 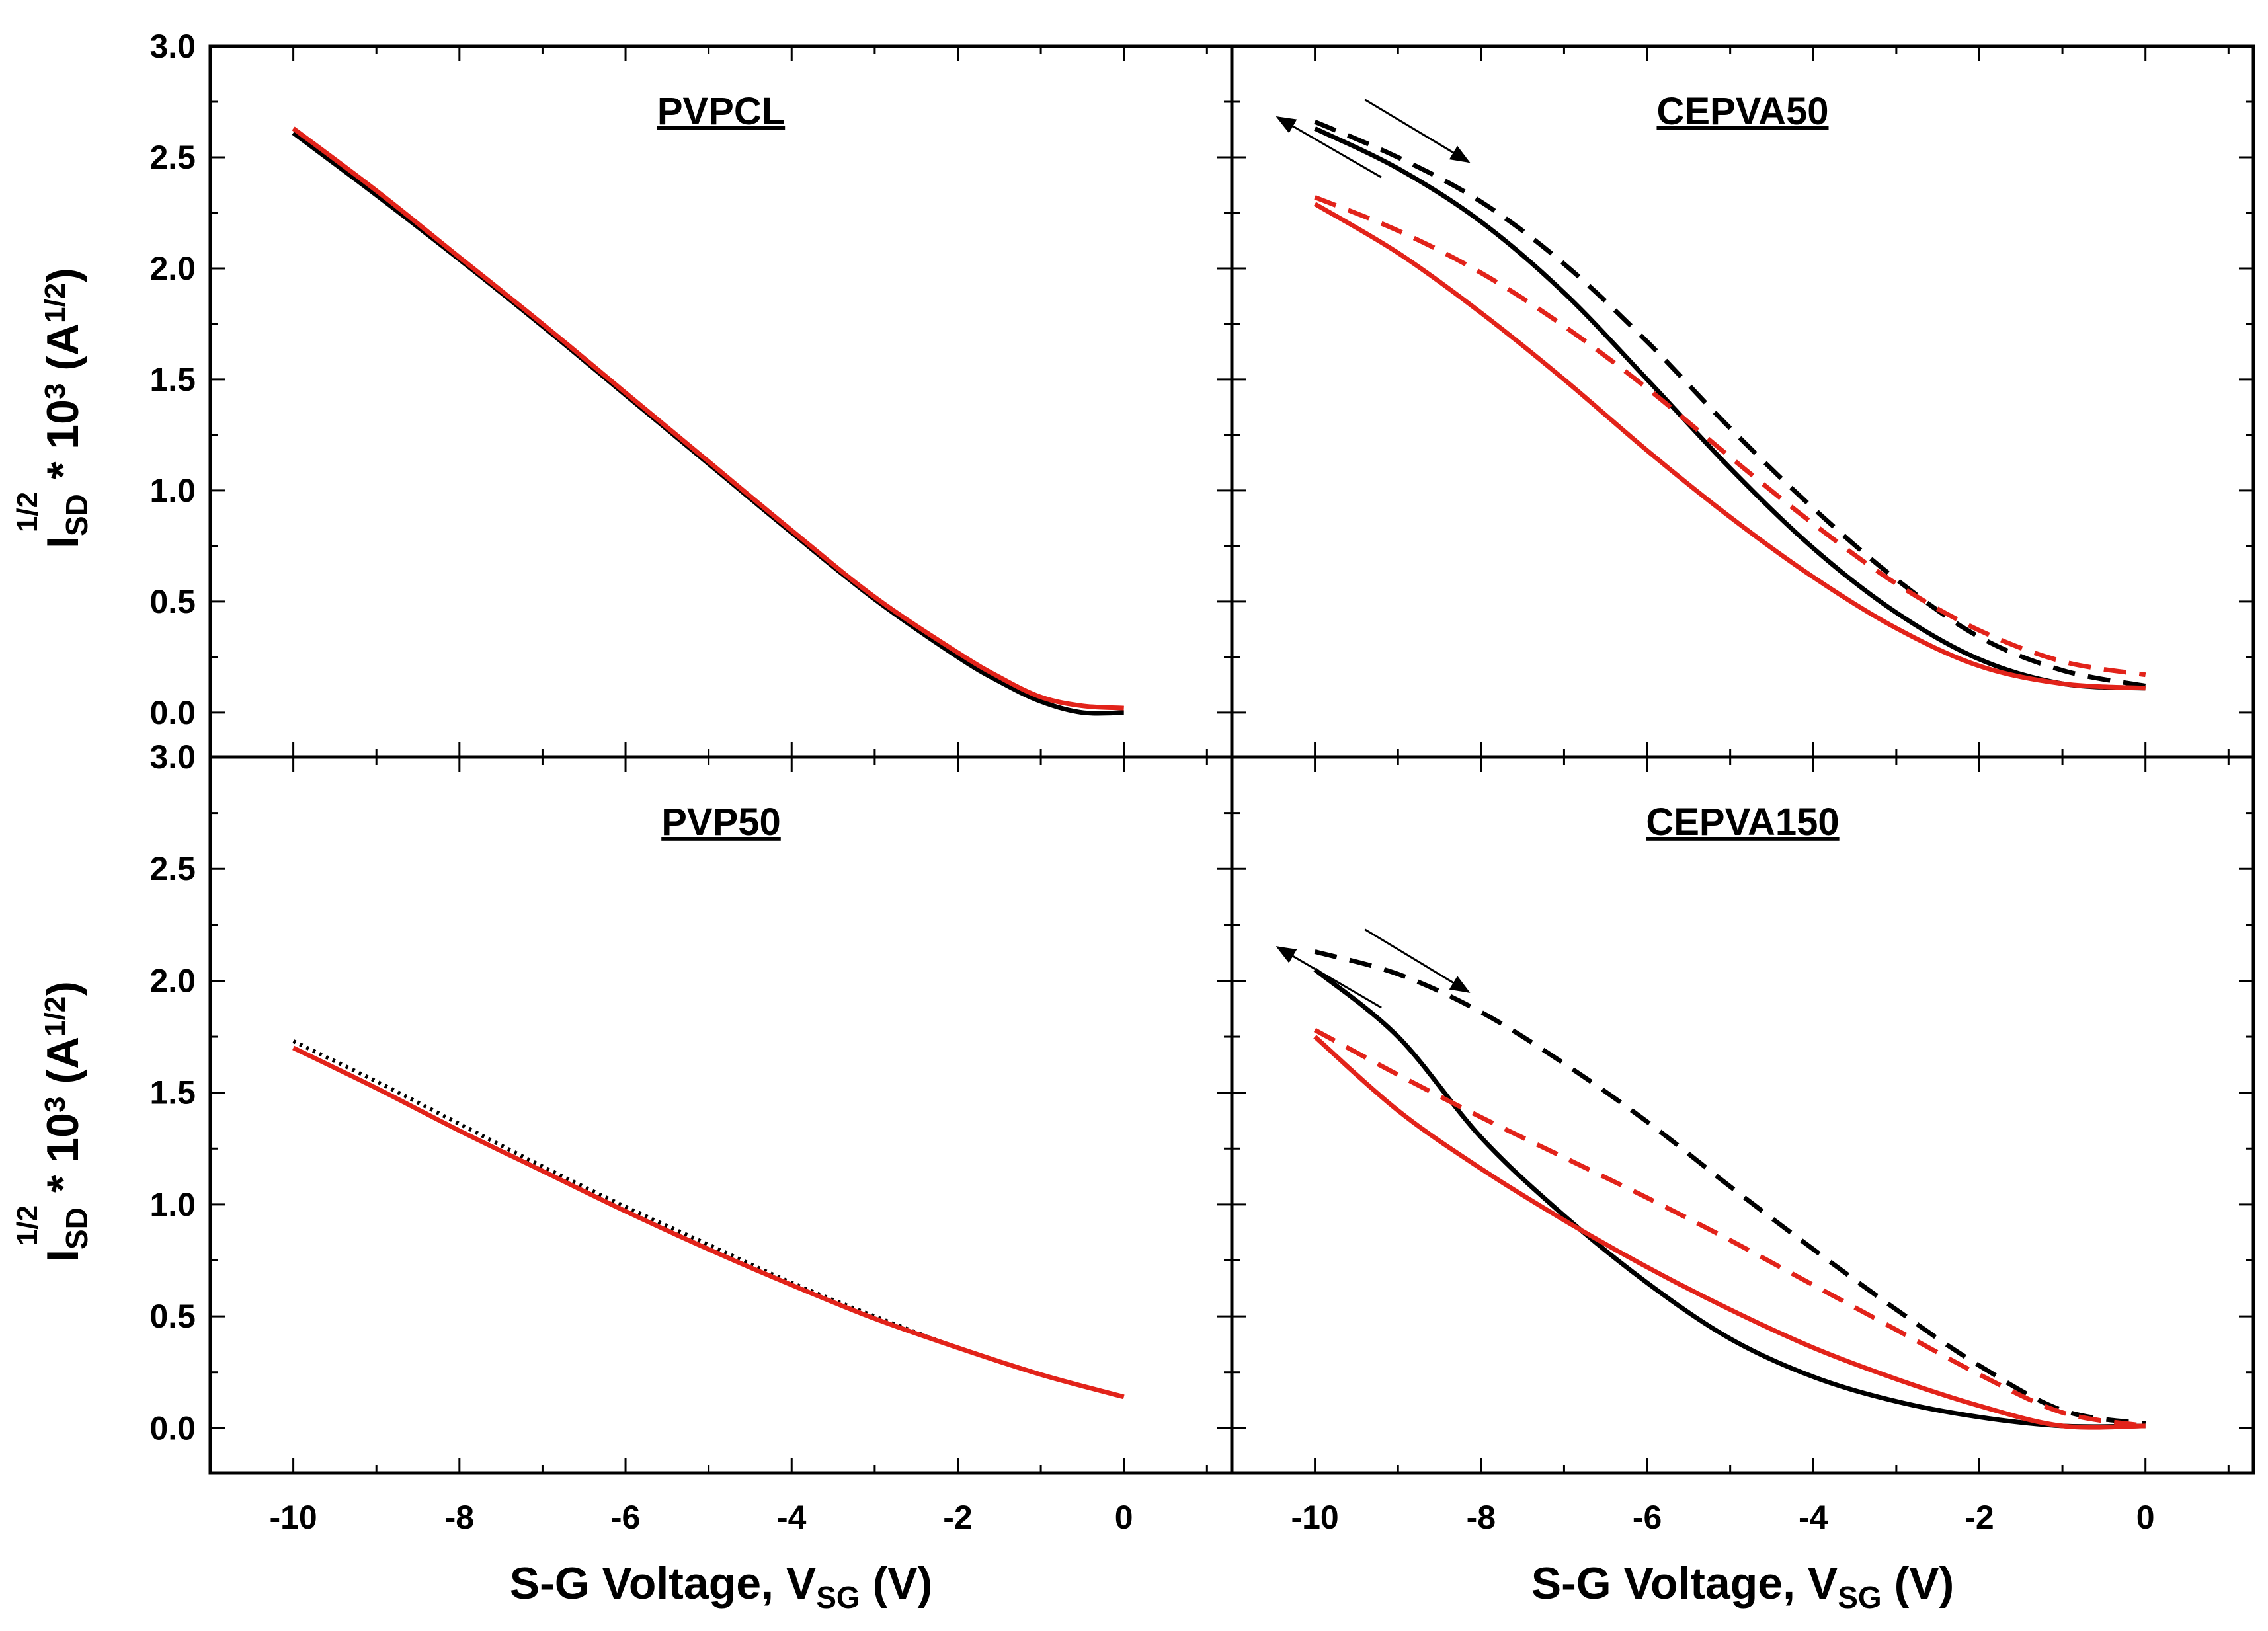 What do you see at coordinates (721, 112) in the screenshot?
I see `panel-title-PVPCL: PVPCL` at bounding box center [721, 112].